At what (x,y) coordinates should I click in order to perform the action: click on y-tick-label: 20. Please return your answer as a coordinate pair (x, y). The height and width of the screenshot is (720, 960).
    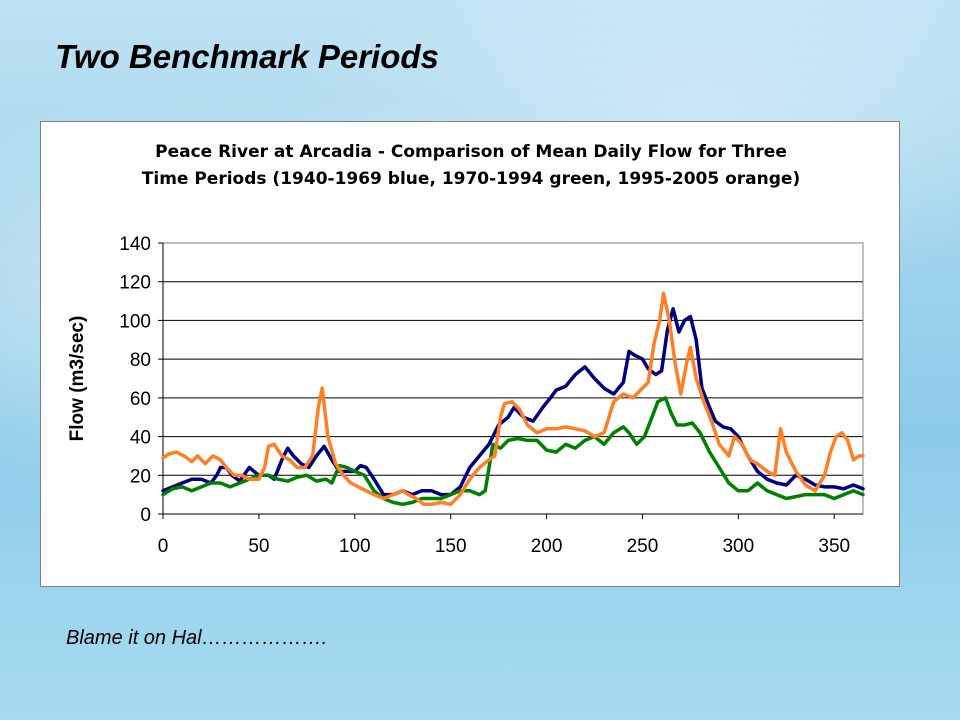
    Looking at the image, I should click on (140, 476).